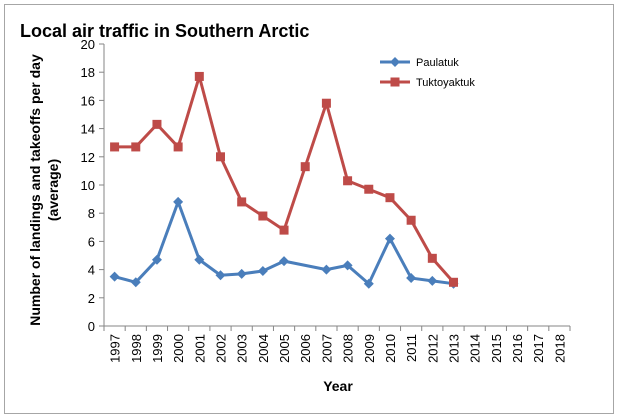 This screenshot has height=420, width=620. What do you see at coordinates (242, 348) in the screenshot?
I see `x-tick-label: 2003` at bounding box center [242, 348].